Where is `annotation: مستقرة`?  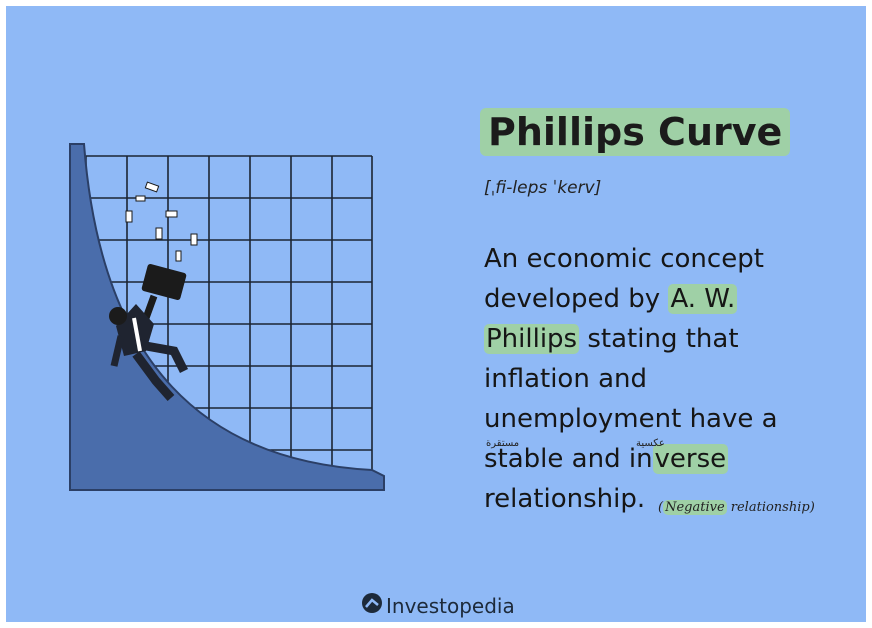 annotation: مستقرة is located at coordinates (503, 443).